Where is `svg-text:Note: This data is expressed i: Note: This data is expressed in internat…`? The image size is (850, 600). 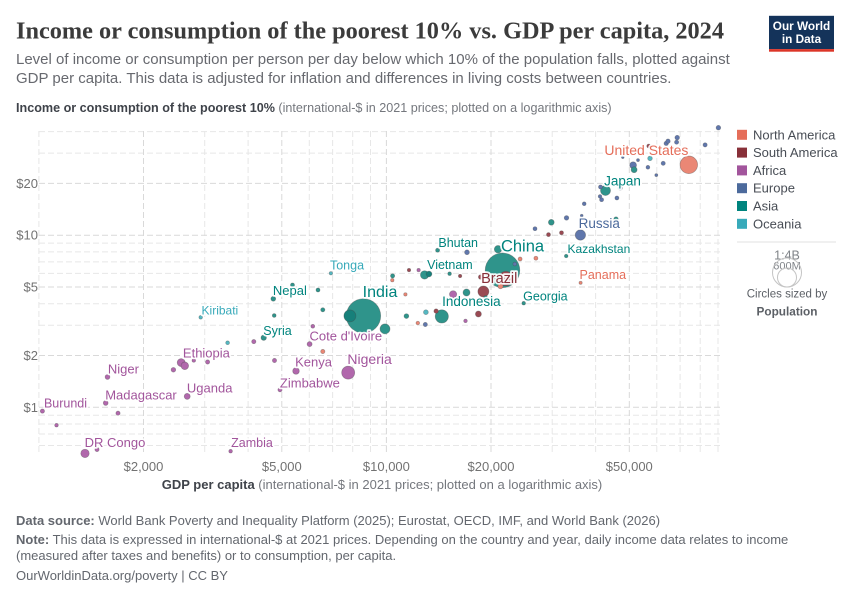 svg-text:Note: This data is expressed i: Note: This data is expressed in internat… is located at coordinates (402, 539).